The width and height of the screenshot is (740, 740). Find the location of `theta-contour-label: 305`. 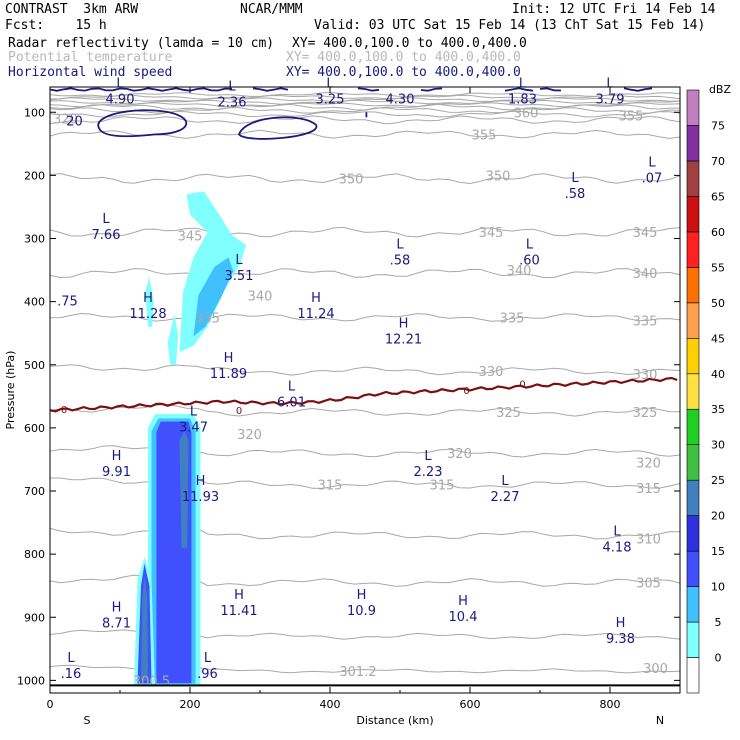

theta-contour-label: 305 is located at coordinates (648, 584).